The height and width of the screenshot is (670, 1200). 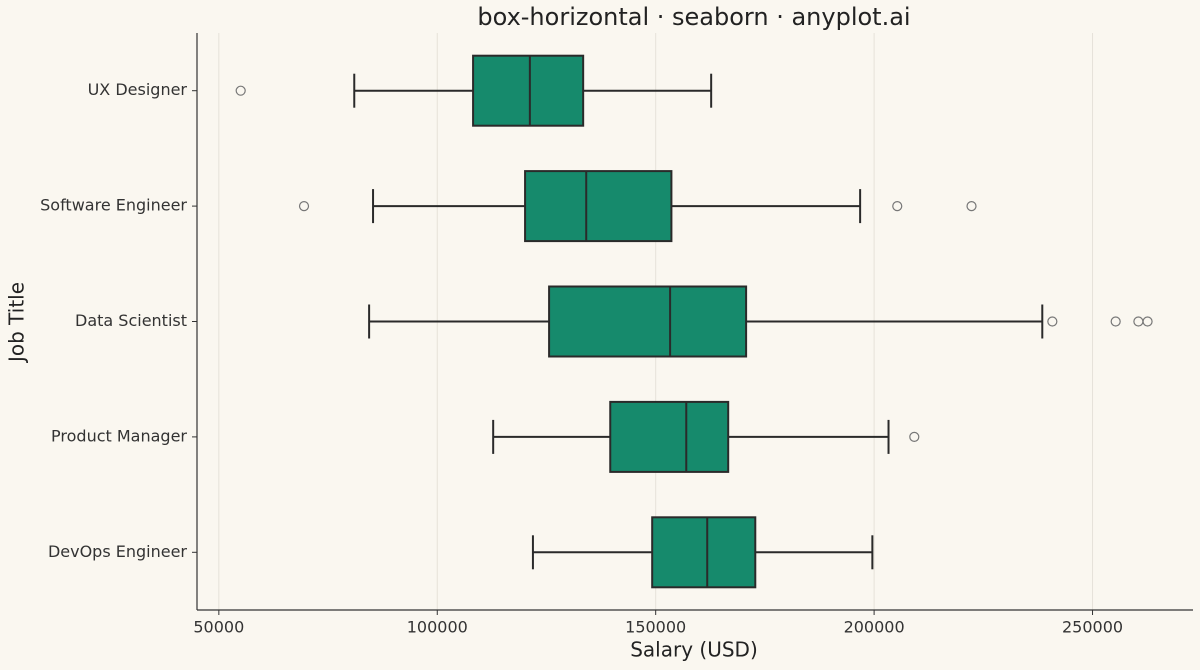 What do you see at coordinates (117, 551) in the screenshot?
I see `y-tick-label: DevOps Engineer` at bounding box center [117, 551].